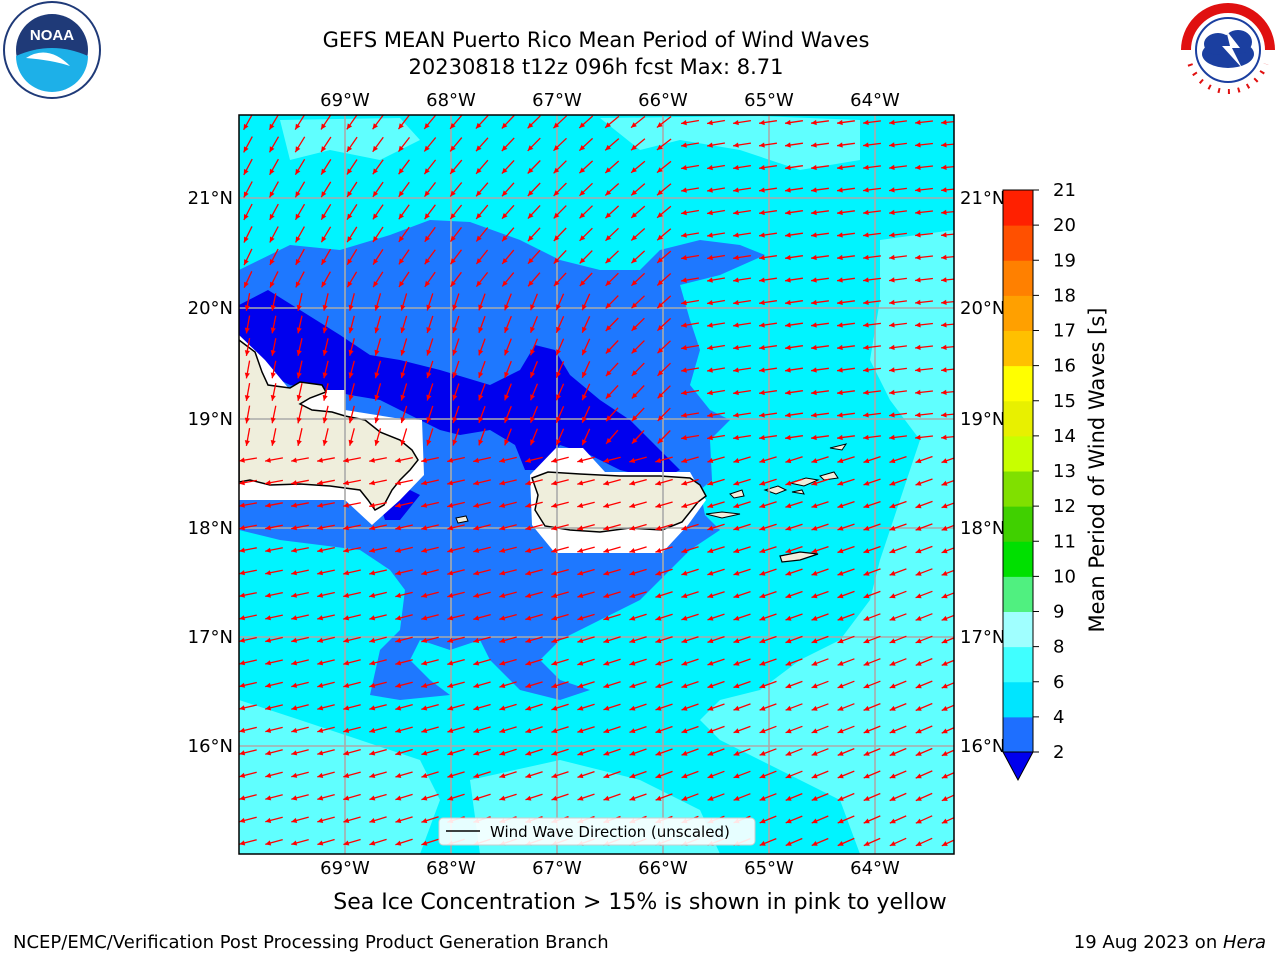  Describe the element at coordinates (1170, 942) in the screenshot. I see `footer-date: 19 Aug 2023 on Hera` at that location.